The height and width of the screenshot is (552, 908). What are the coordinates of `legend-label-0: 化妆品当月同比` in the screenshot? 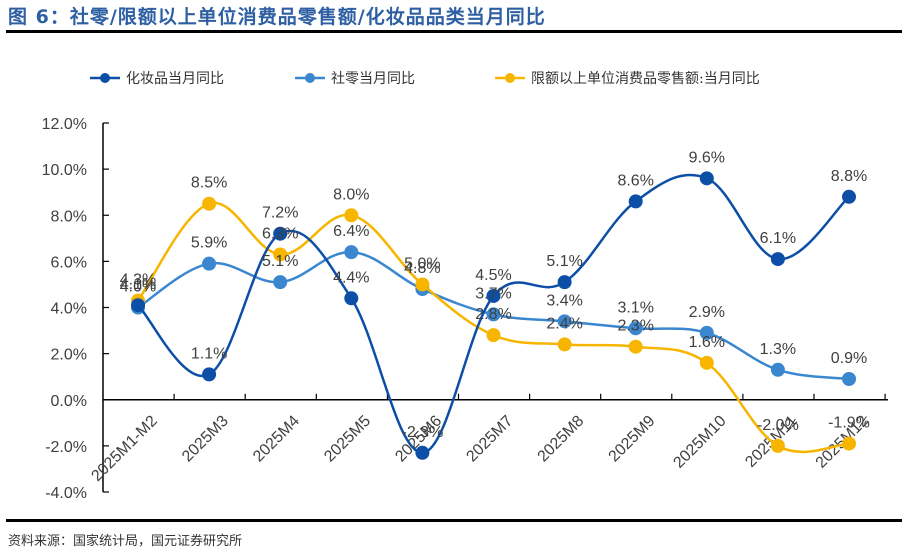 It's located at (175, 79).